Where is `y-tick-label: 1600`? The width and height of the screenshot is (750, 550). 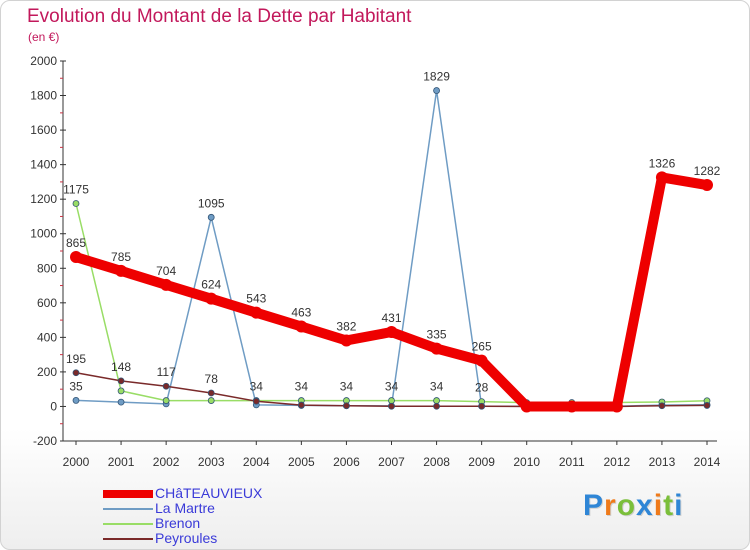 y-tick-label: 1600 is located at coordinates (43, 130).